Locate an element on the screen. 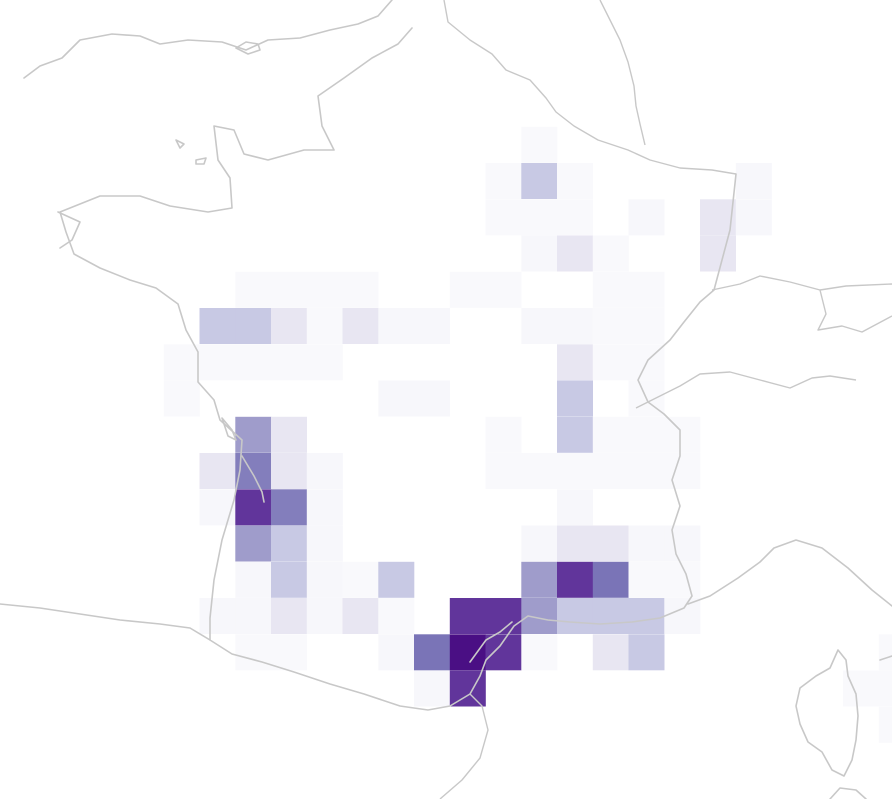 This screenshot has width=892, height=799. coastline-italy is located at coordinates (789, 573).